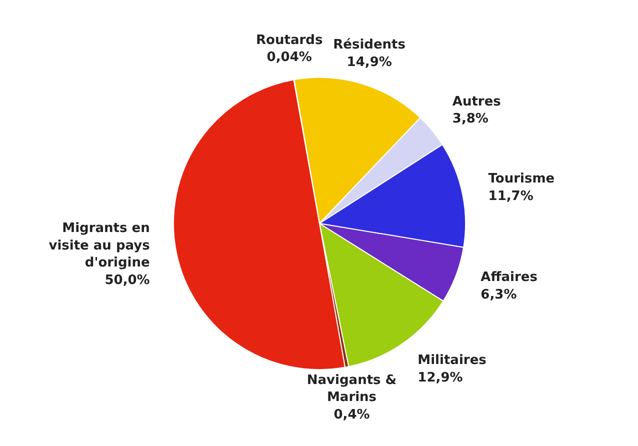 The width and height of the screenshot is (638, 446). What do you see at coordinates (369, 45) in the screenshot?
I see `slice-label: Résidents` at bounding box center [369, 45].